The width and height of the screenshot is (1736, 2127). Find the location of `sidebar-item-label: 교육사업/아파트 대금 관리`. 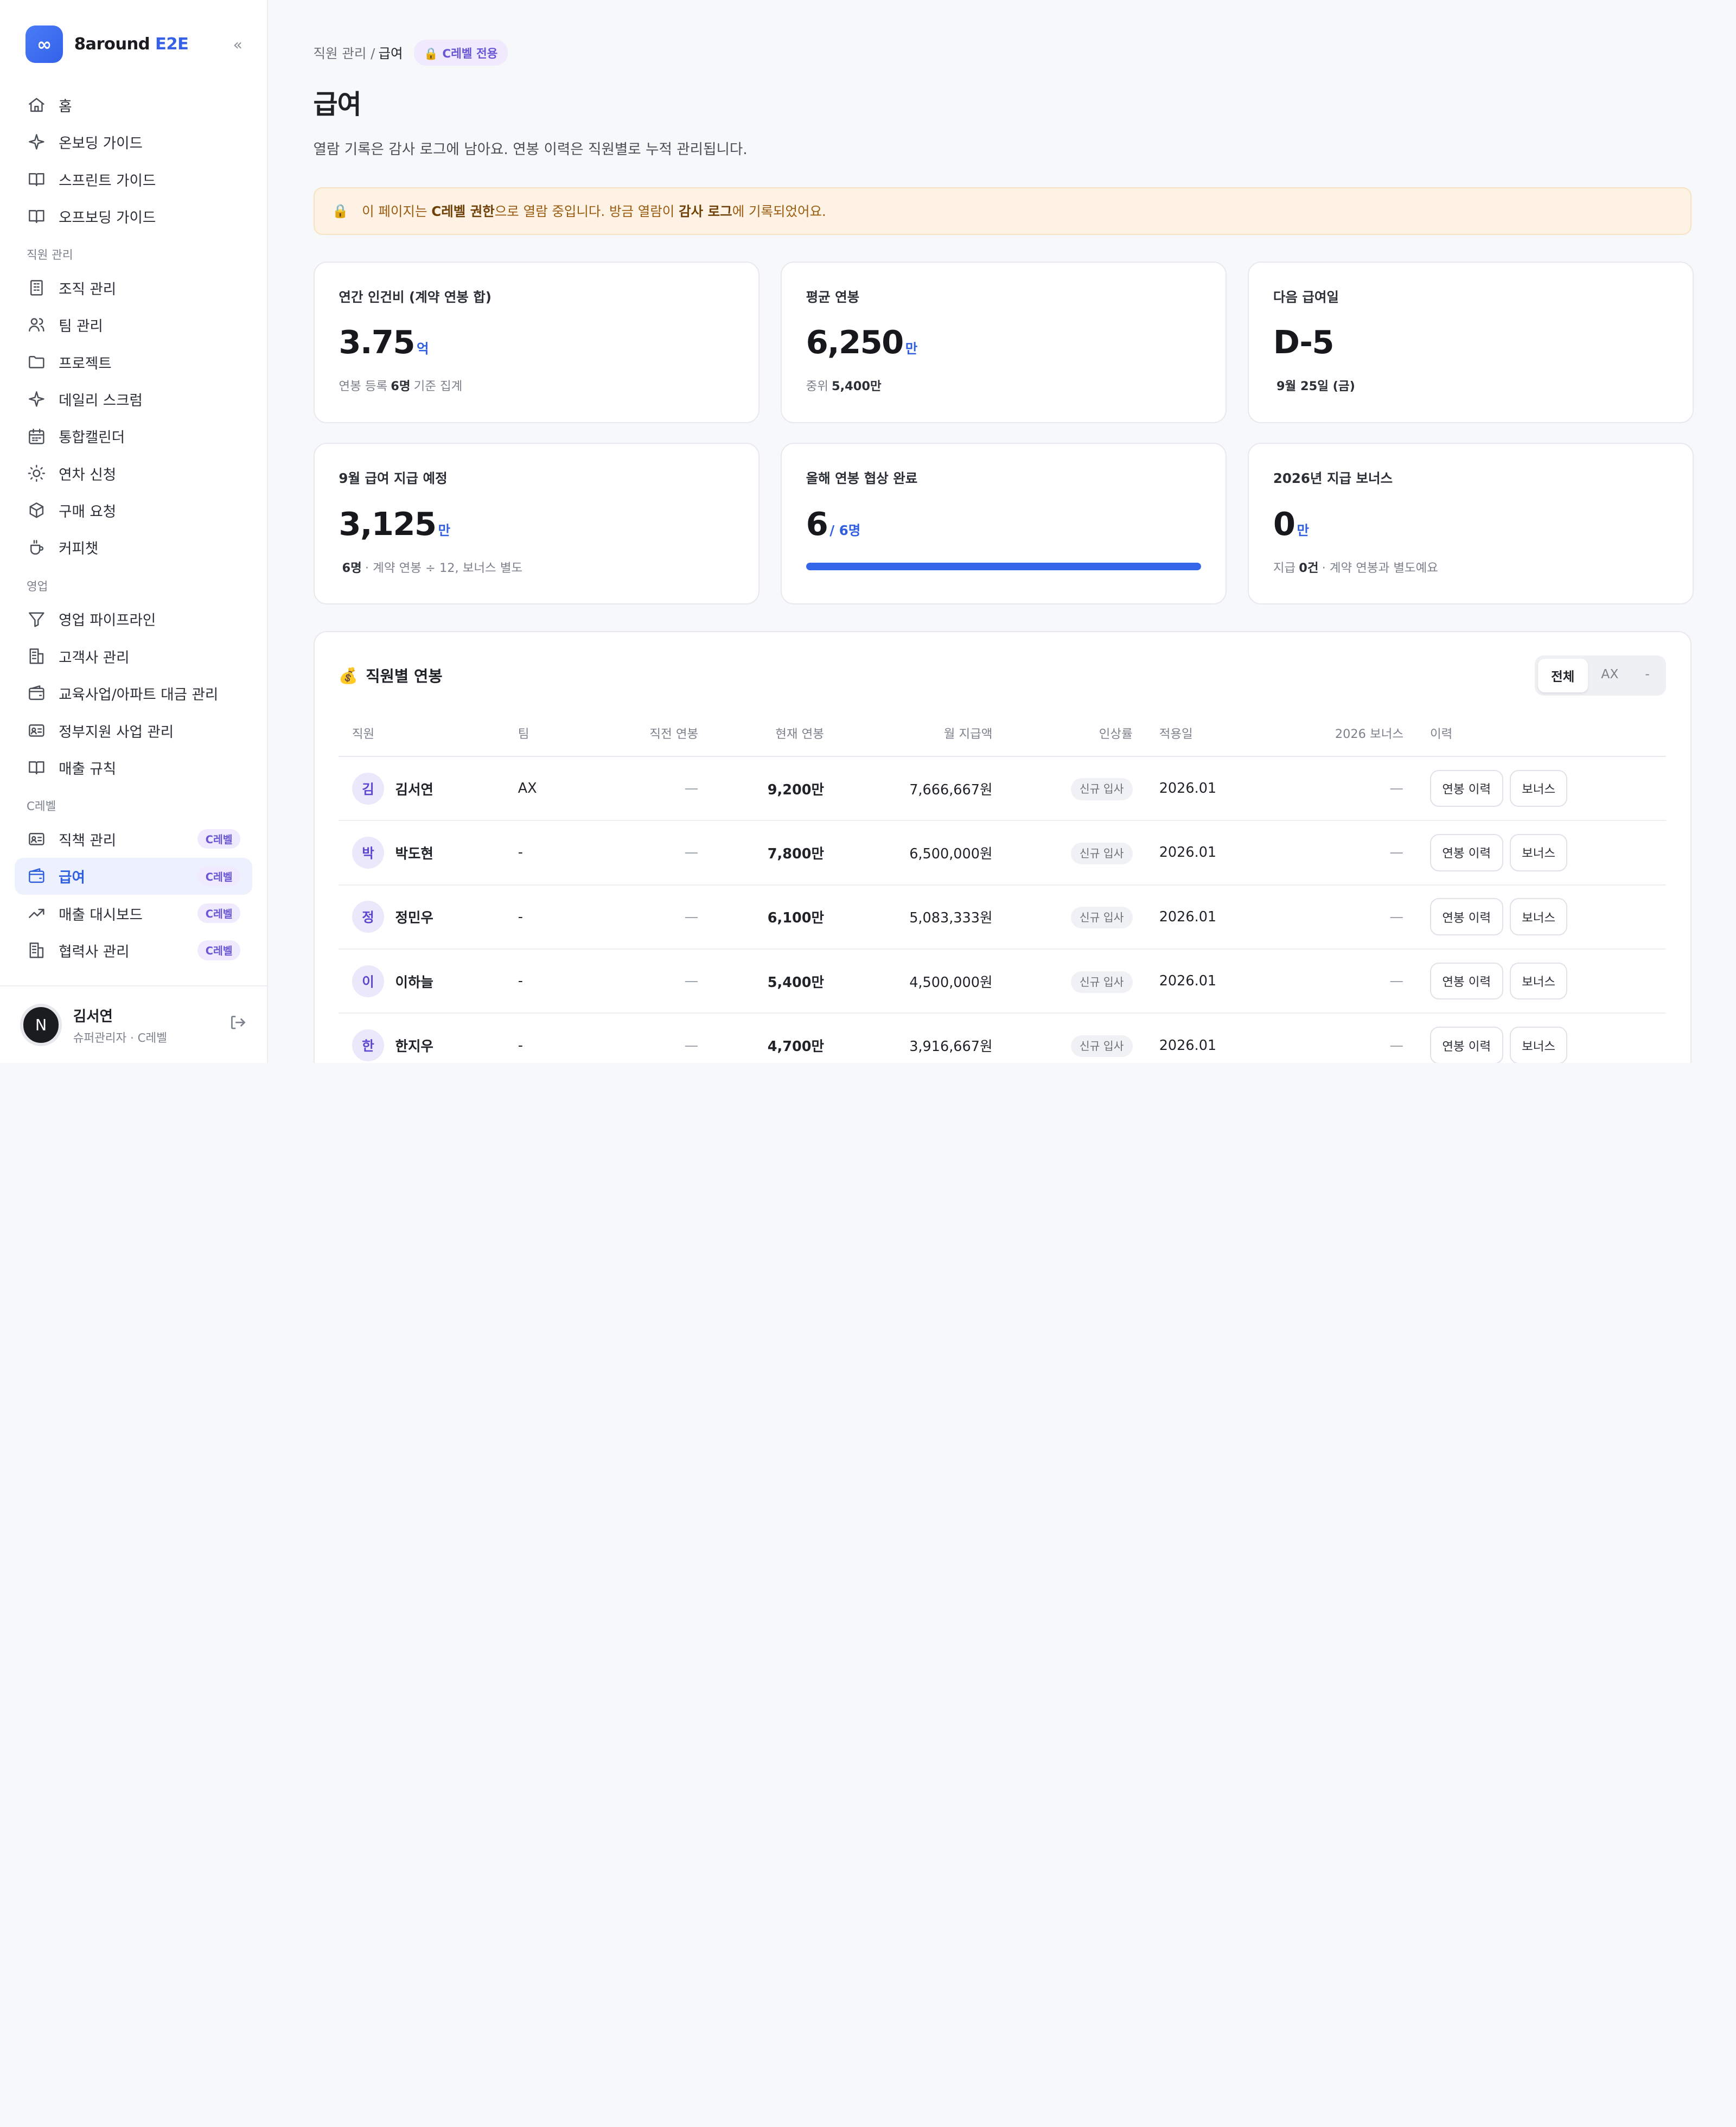

sidebar-item-label: 교육사업/아파트 대금 관리 is located at coordinates (139, 695).